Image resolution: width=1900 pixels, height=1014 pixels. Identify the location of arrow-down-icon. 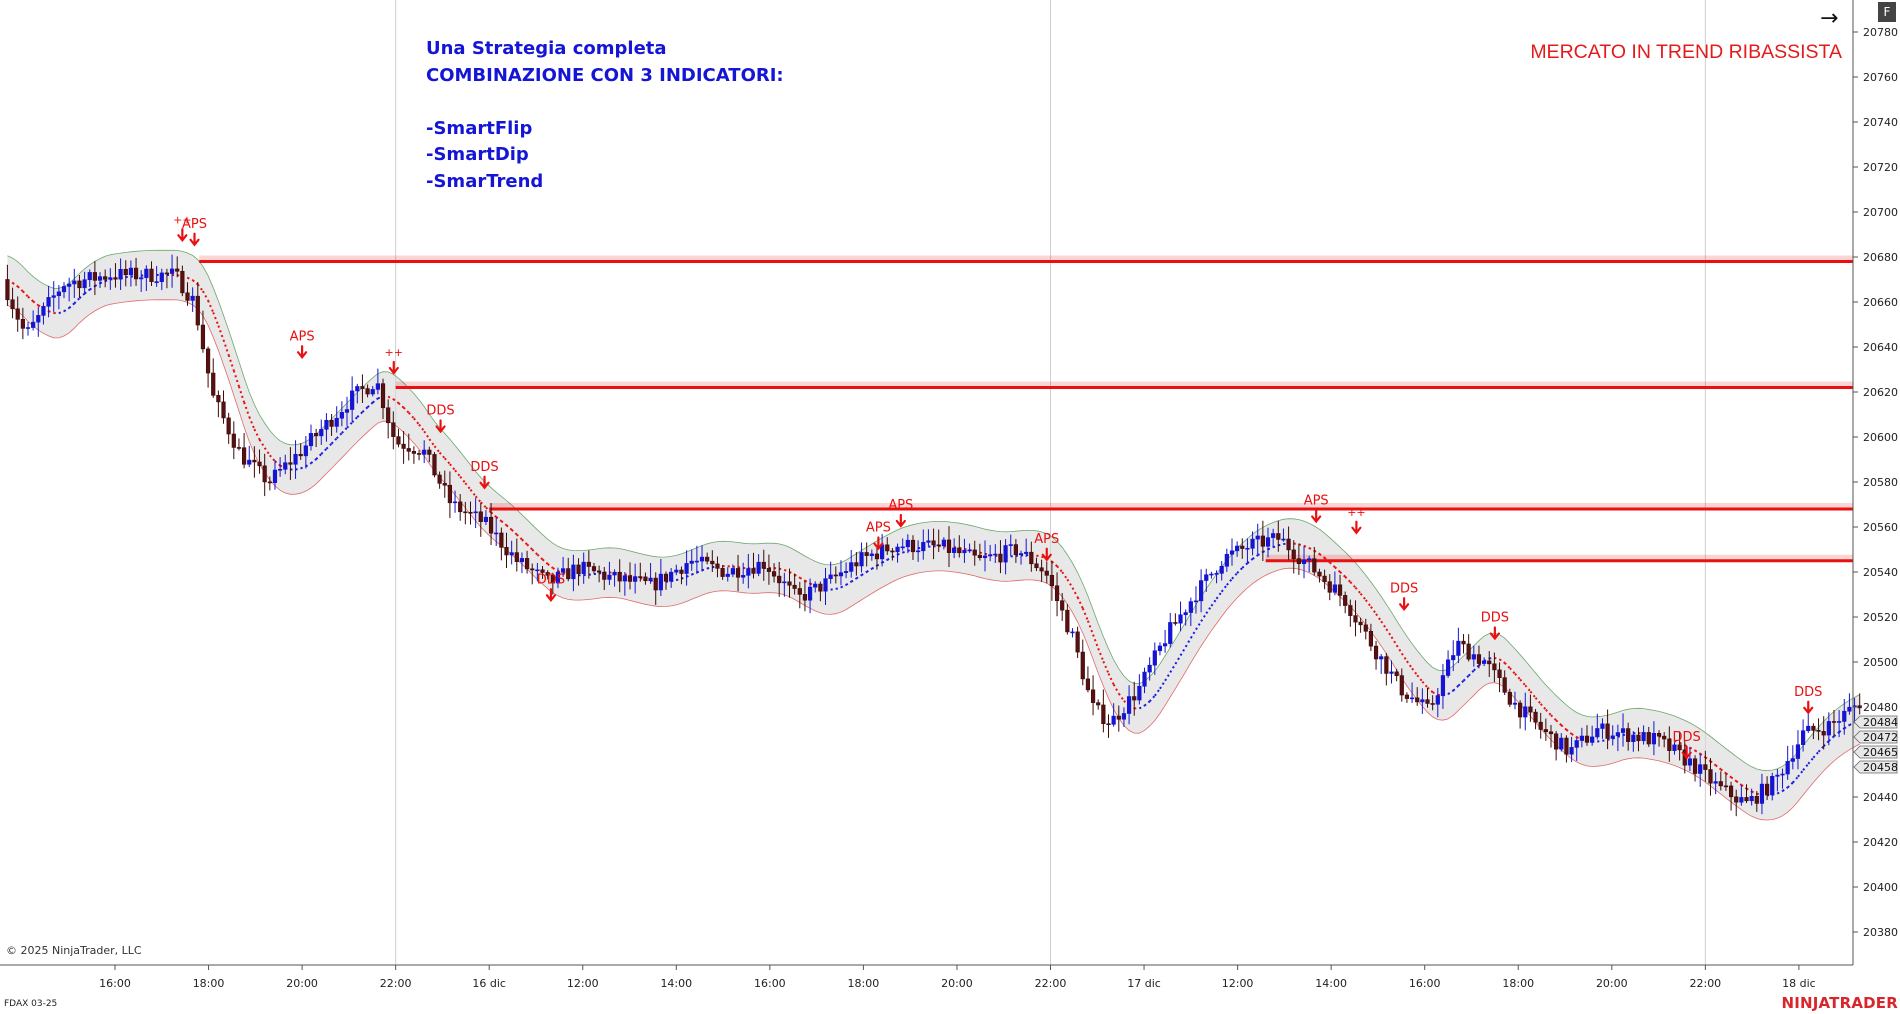
(182, 235).